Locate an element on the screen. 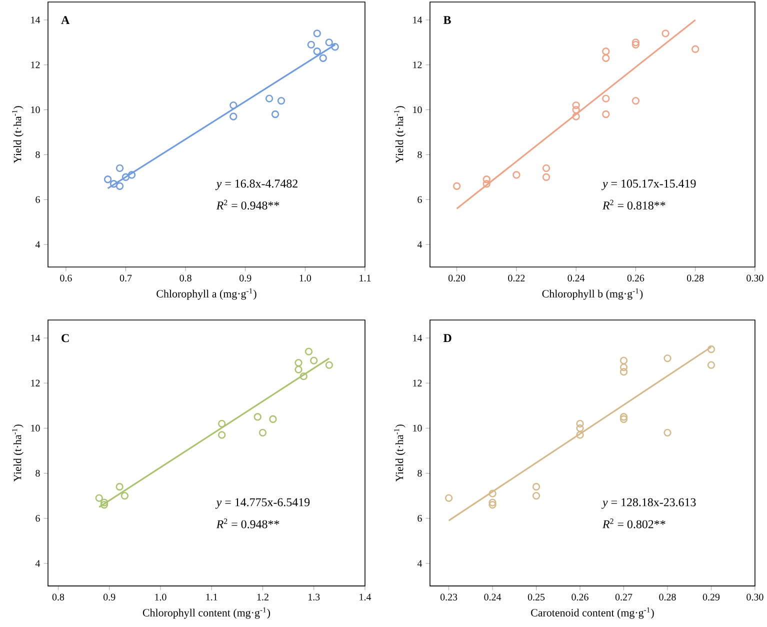 The width and height of the screenshot is (767, 627). x-tick-label: 0.7 is located at coordinates (126, 278).